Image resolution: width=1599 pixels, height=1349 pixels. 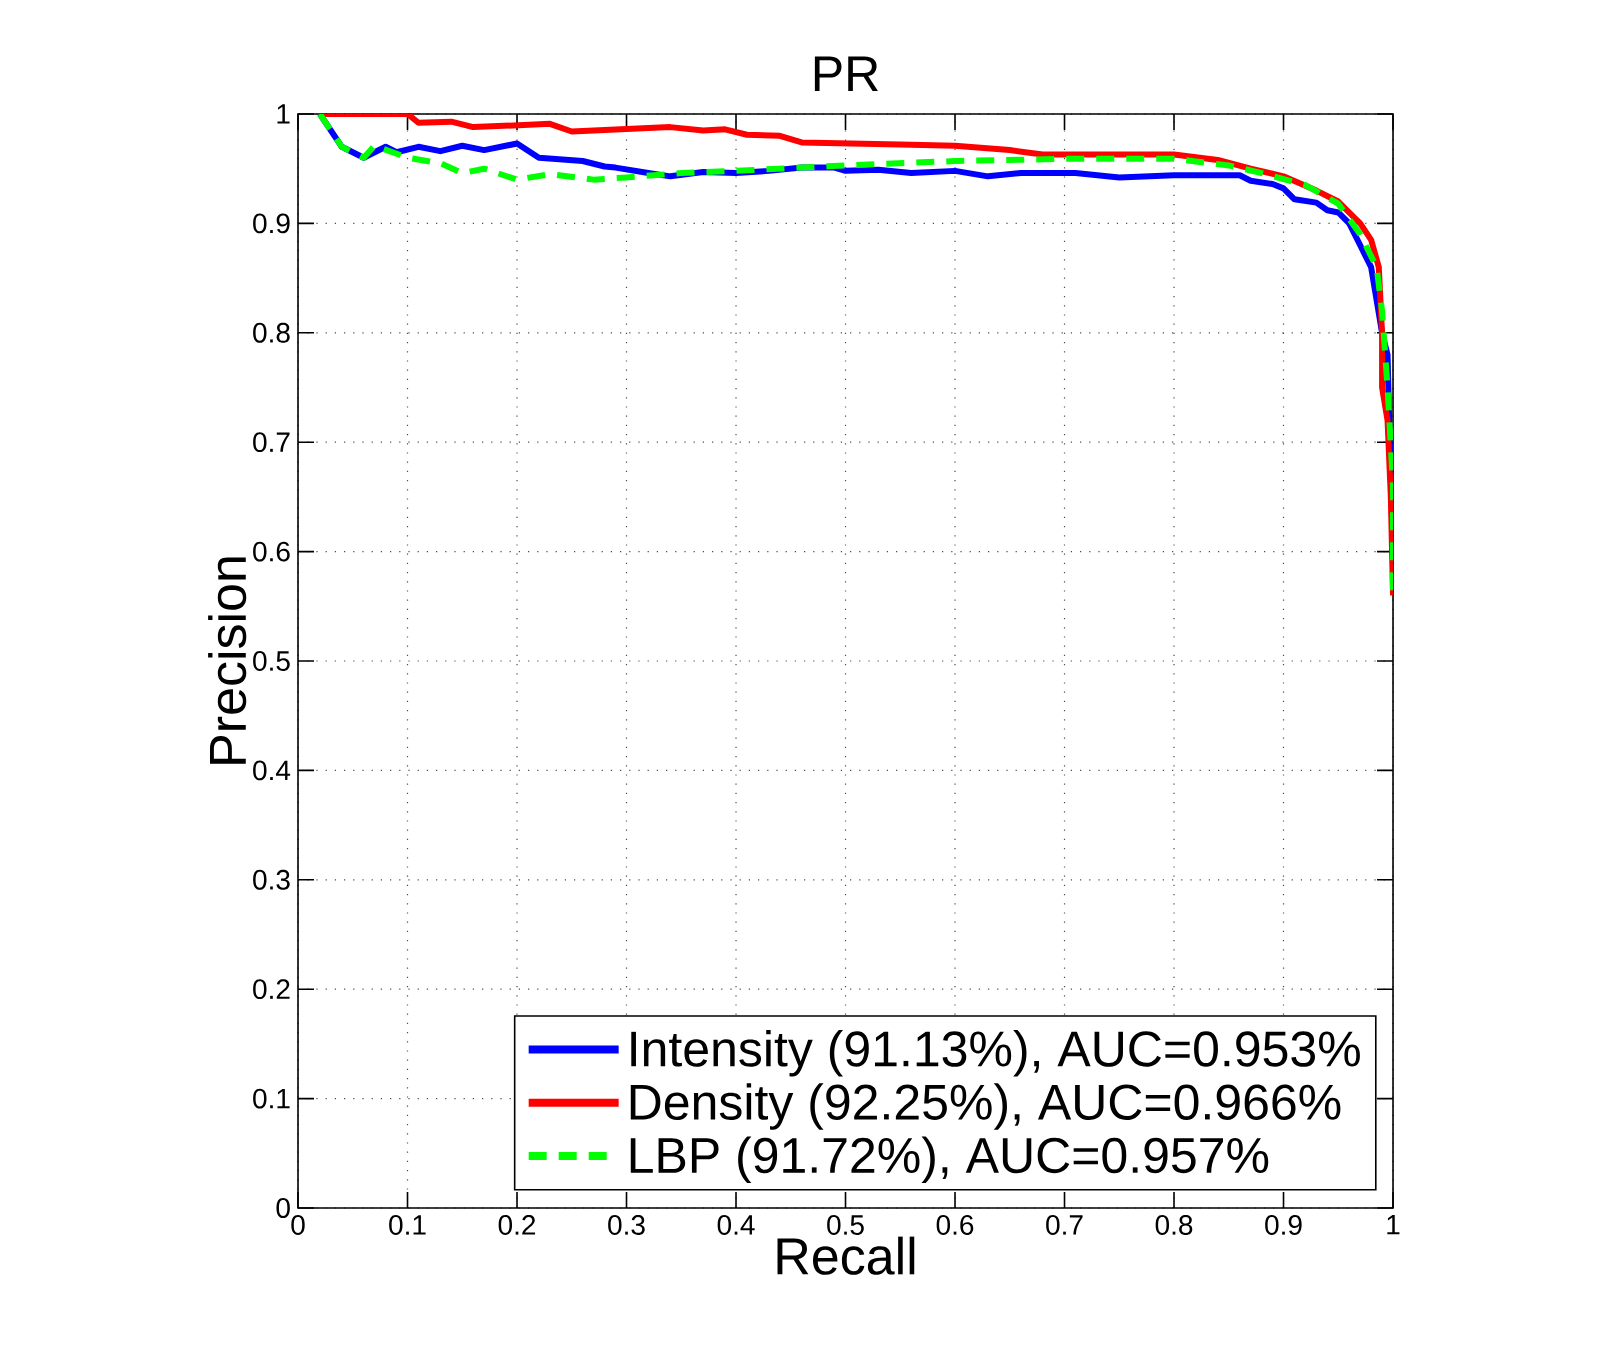 What do you see at coordinates (407, 1225) in the screenshot?
I see `x-tick-label: 0.1` at bounding box center [407, 1225].